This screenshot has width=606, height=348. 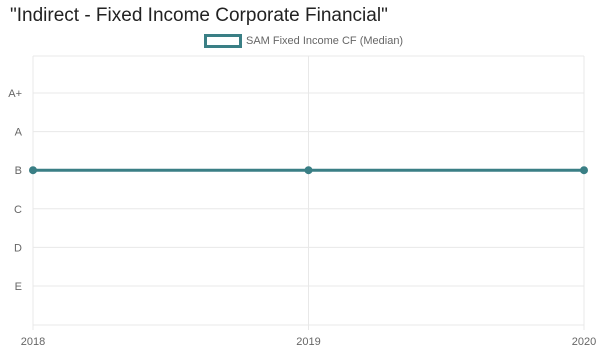 I want to click on y-tick-label: C, so click(x=18, y=210).